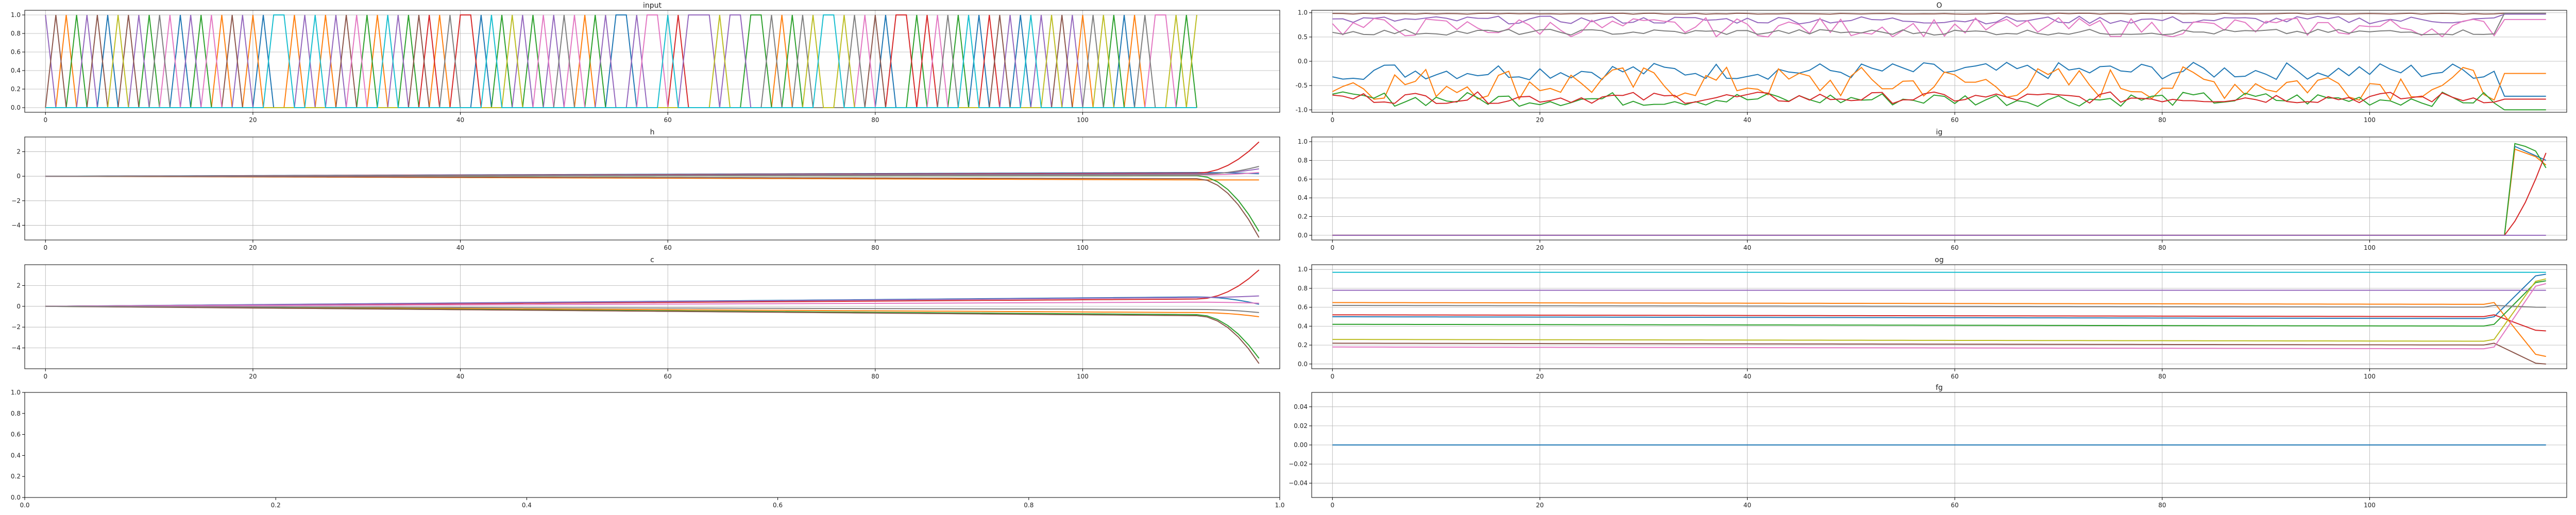  I want to click on y-tick-label: -1.0, so click(1302, 109).